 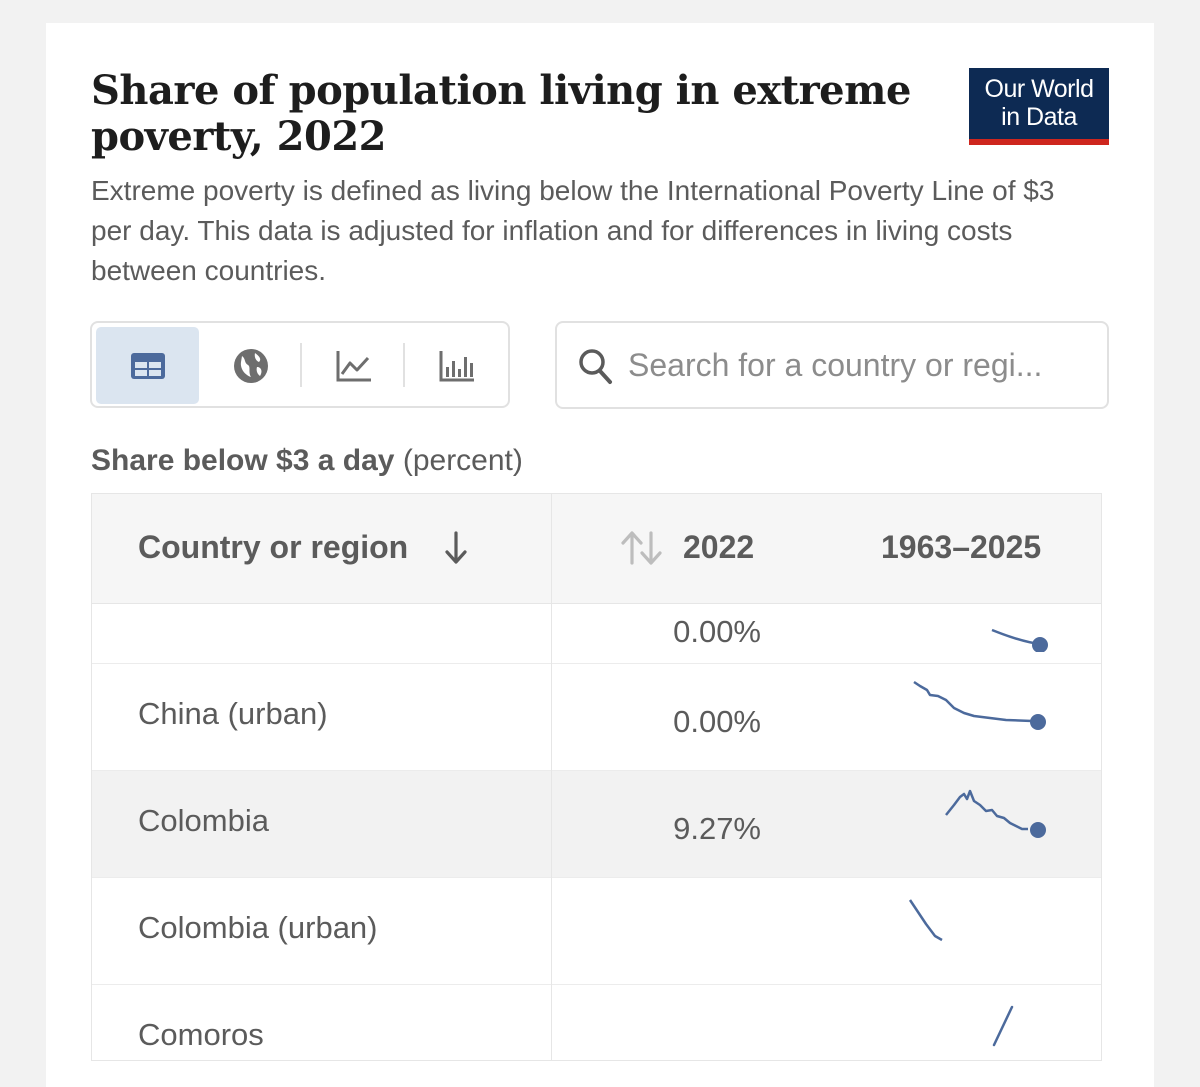 I want to click on sort-icon, so click(x=642, y=548).